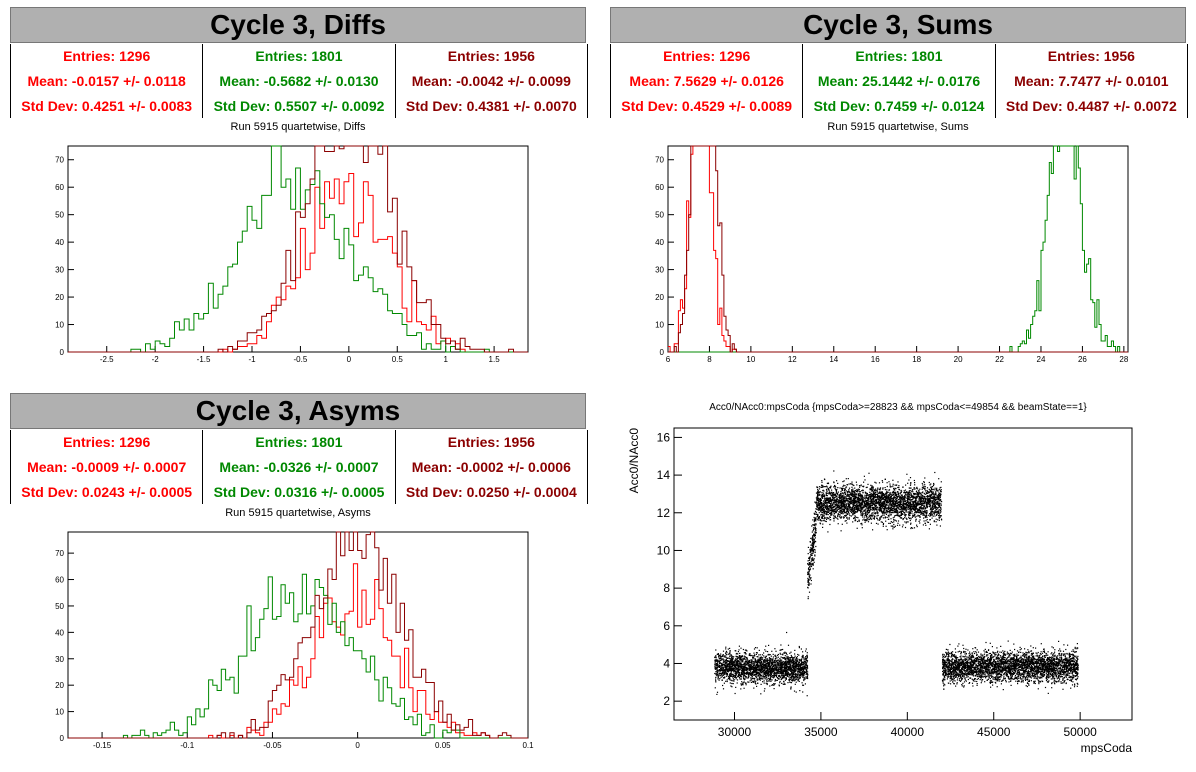 The height and width of the screenshot is (772, 1196). Describe the element at coordinates (357, 745) in the screenshot. I see `x-tick-label: 0` at that location.